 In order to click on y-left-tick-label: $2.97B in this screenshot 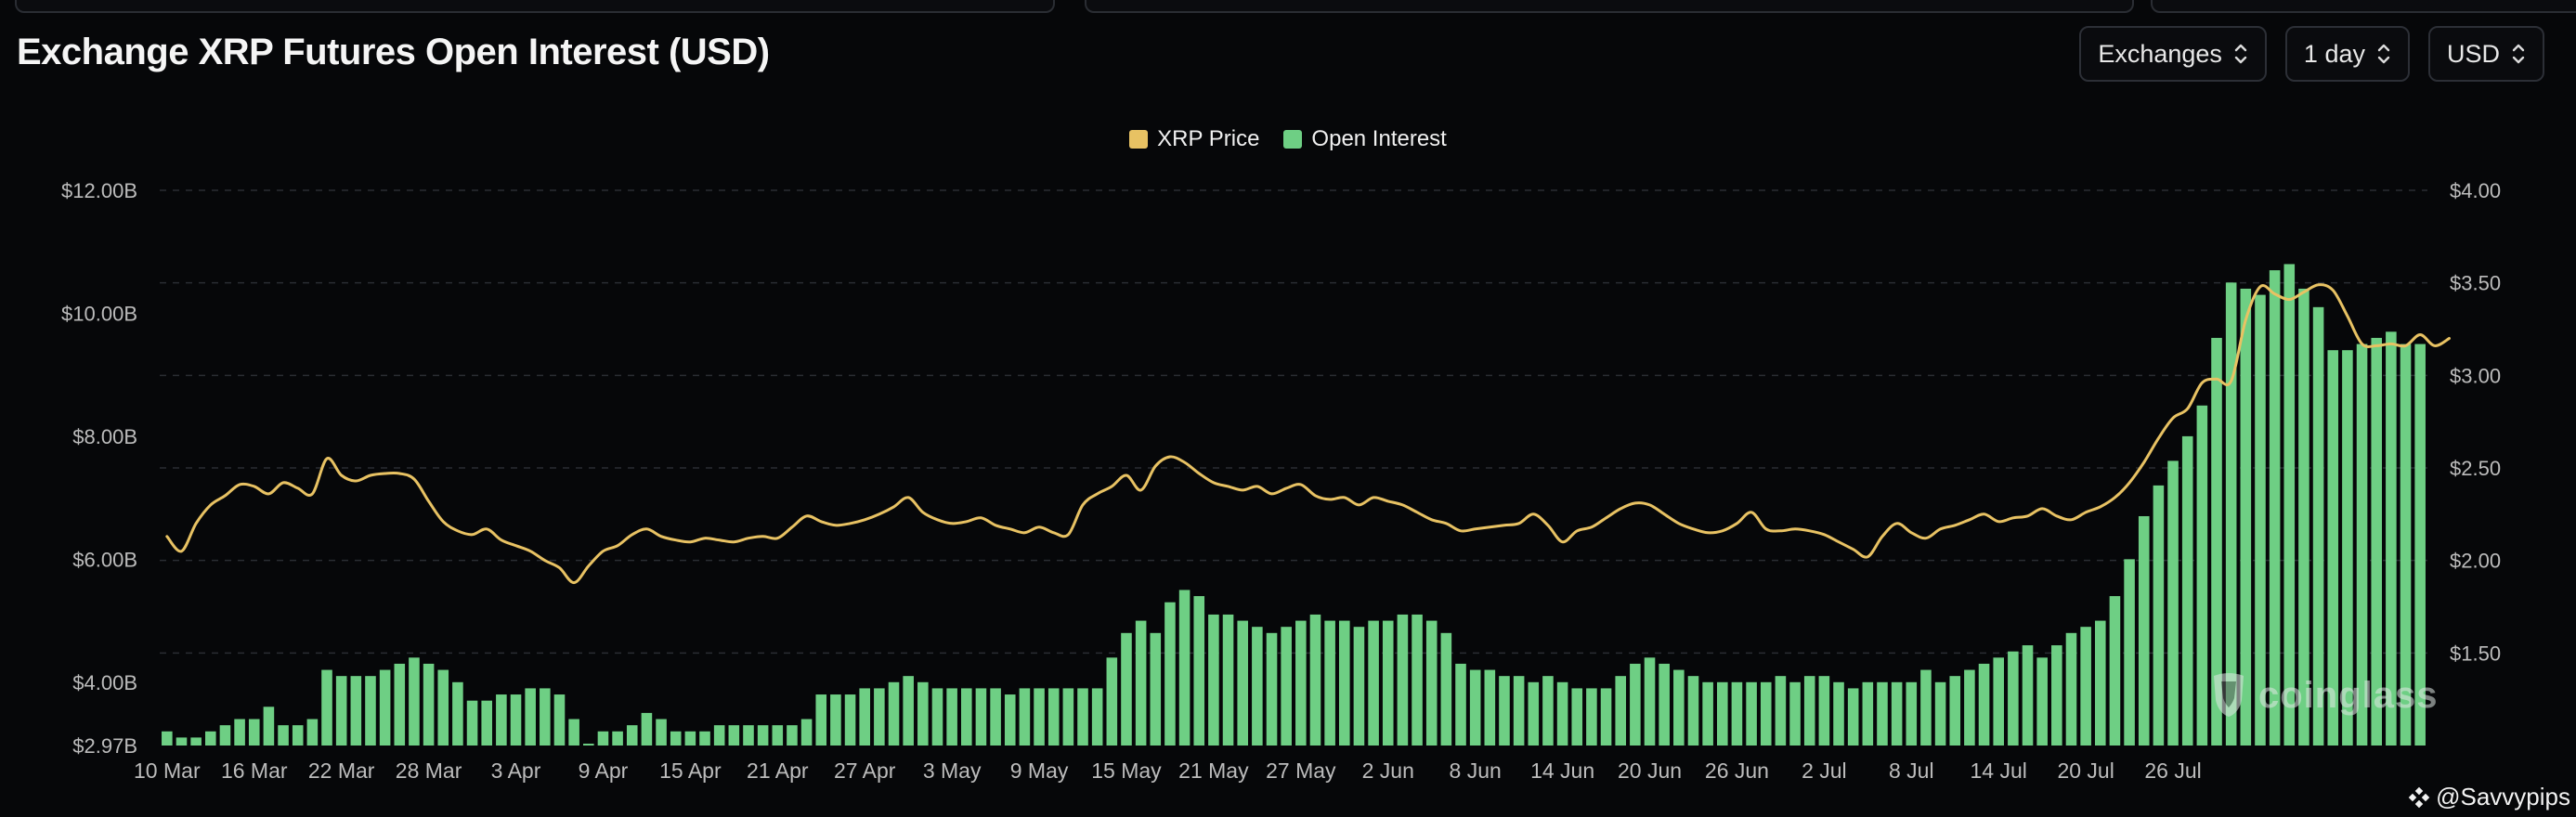, I will do `click(105, 746)`.